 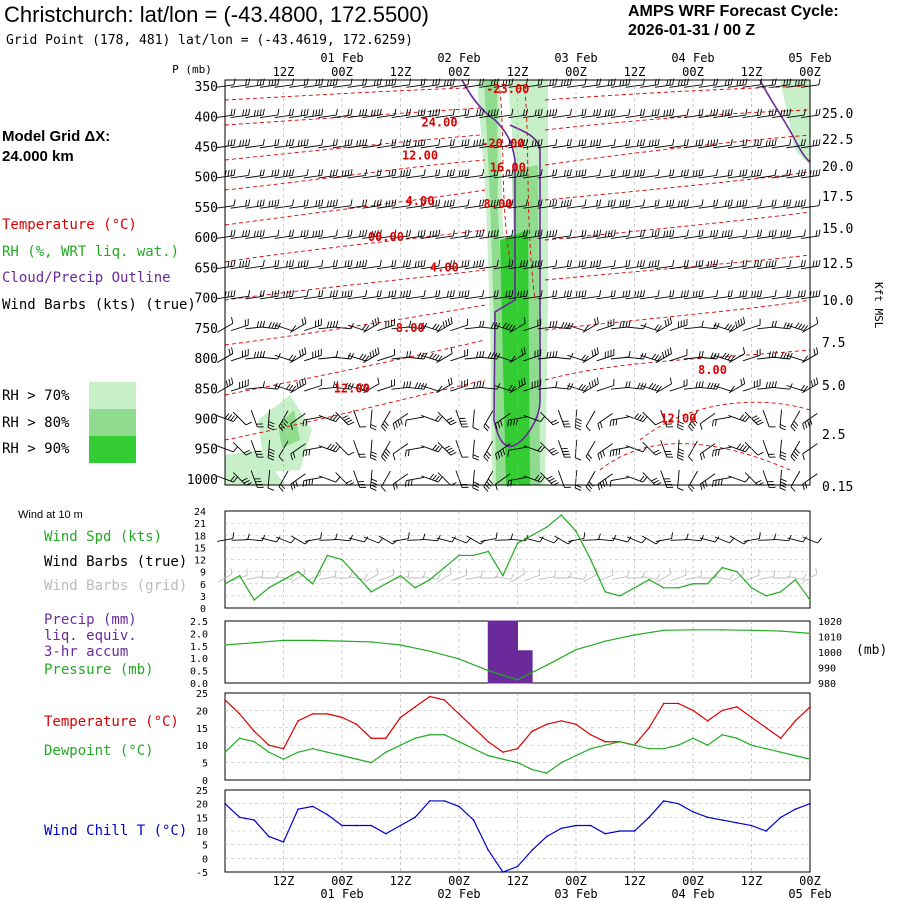 What do you see at coordinates (693, 881) in the screenshot?
I see `bottom-time-tick: 00Z` at bounding box center [693, 881].